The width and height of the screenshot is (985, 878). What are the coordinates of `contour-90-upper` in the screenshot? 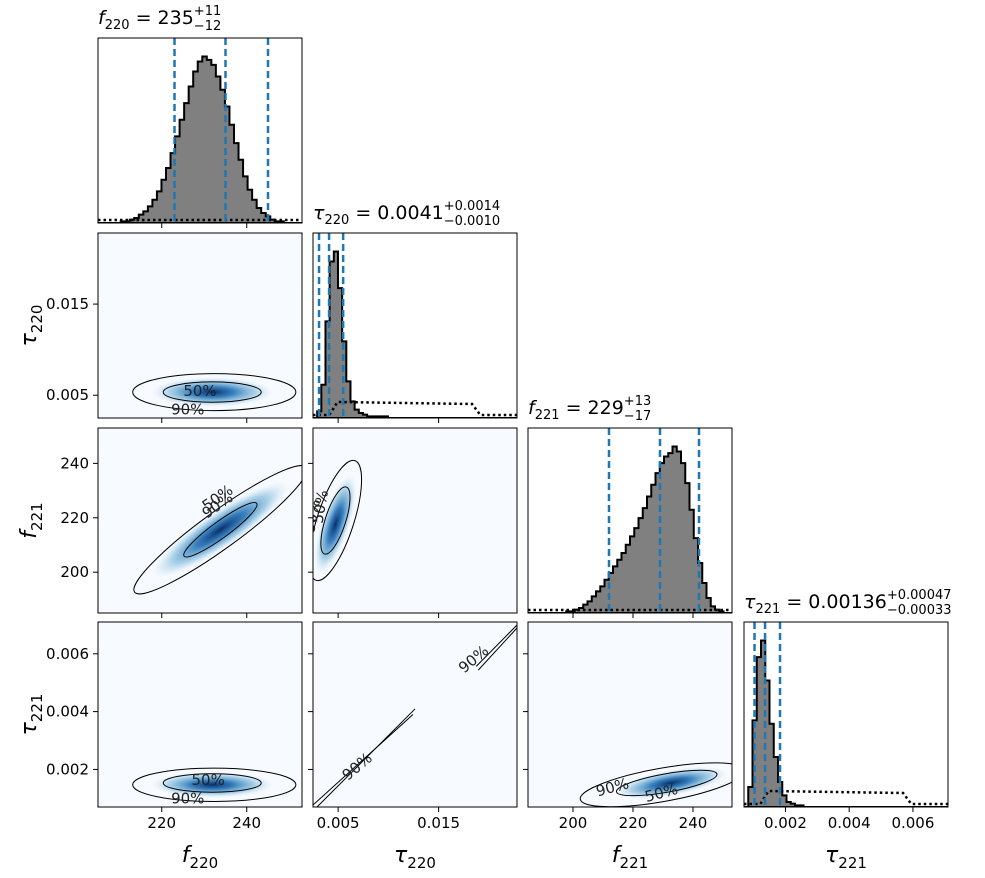 It's located at (496, 645).